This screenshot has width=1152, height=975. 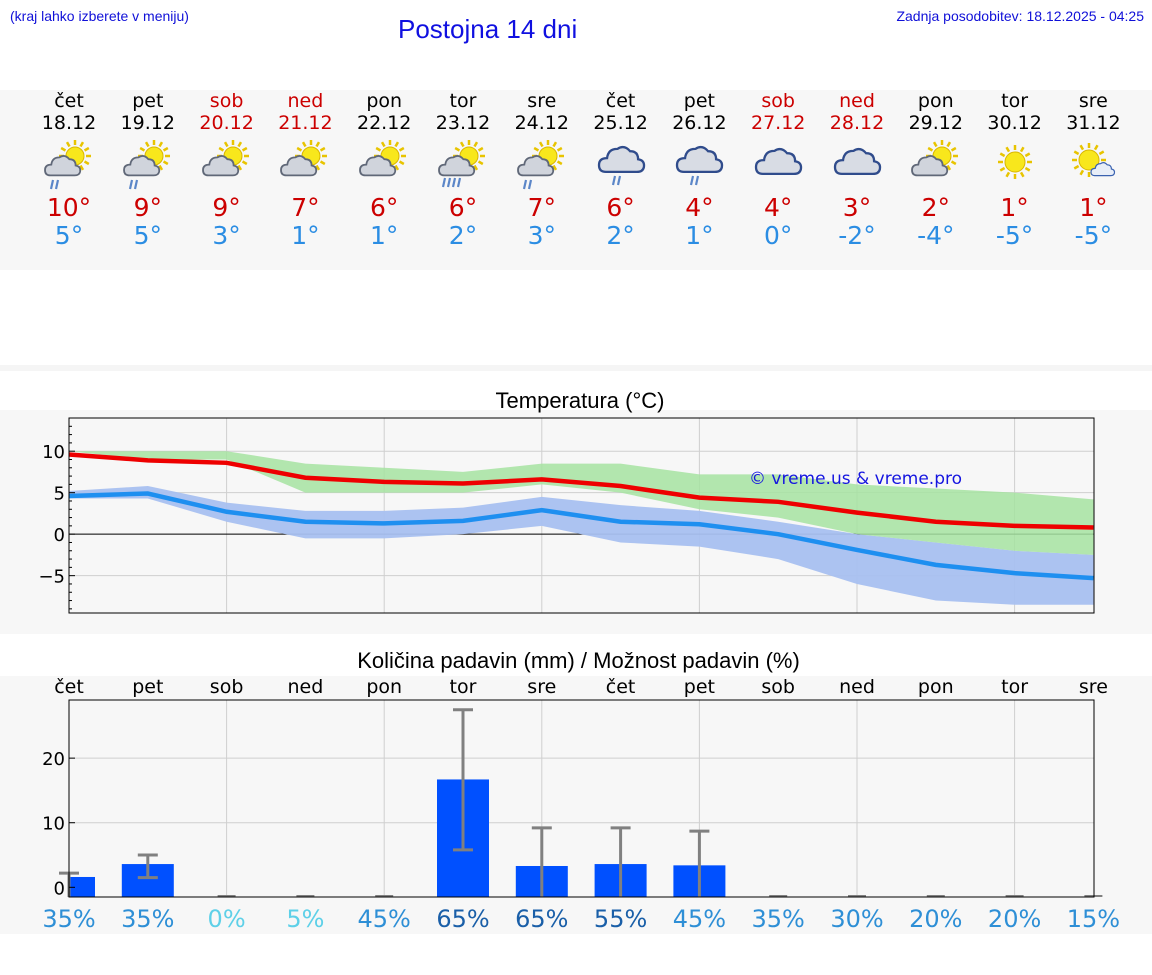 I want to click on cloud-rain-icon, so click(x=621, y=166).